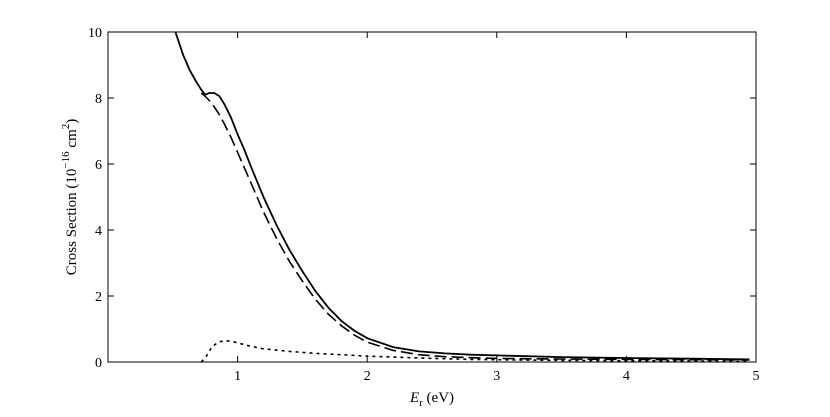 The width and height of the screenshot is (830, 417). What do you see at coordinates (496, 376) in the screenshot?
I see `x-tick-label: 3` at bounding box center [496, 376].